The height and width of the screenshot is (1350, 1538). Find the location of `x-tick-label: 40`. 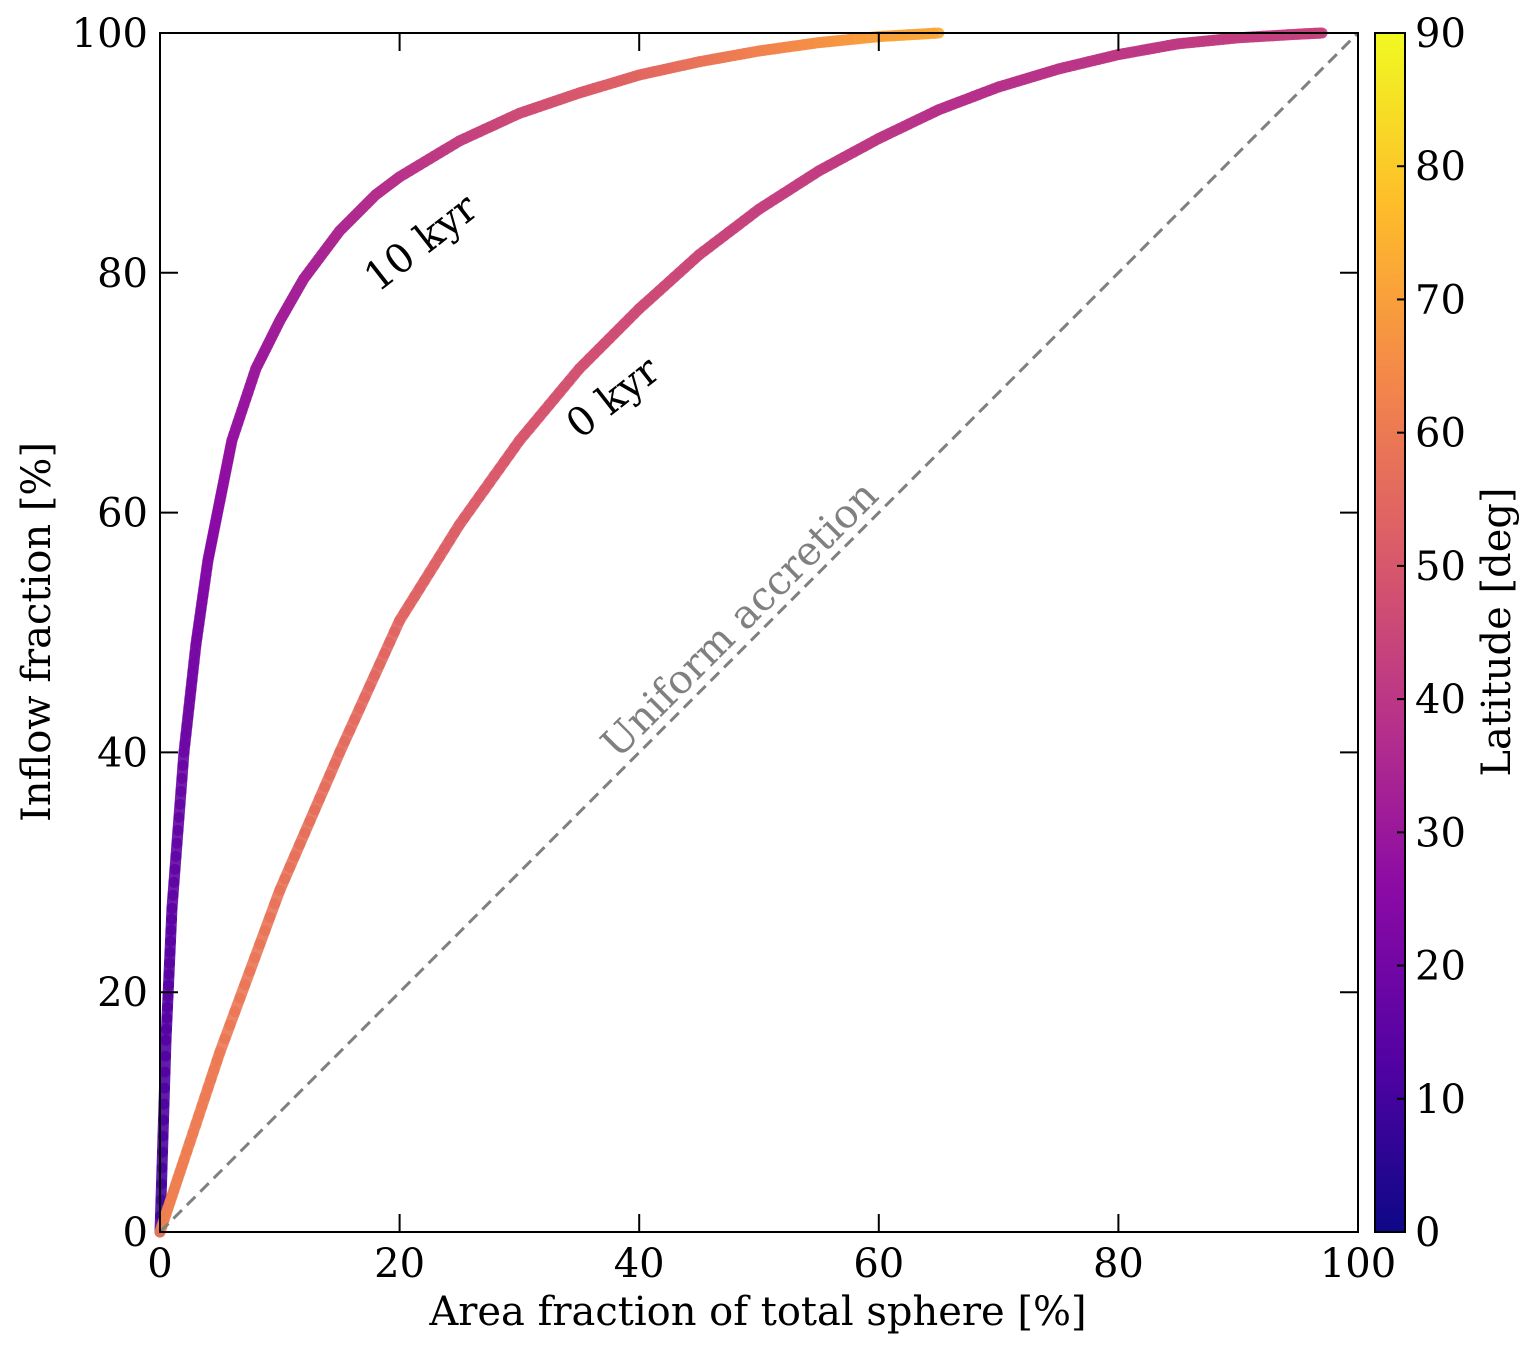

x-tick-label: 40 is located at coordinates (639, 1264).